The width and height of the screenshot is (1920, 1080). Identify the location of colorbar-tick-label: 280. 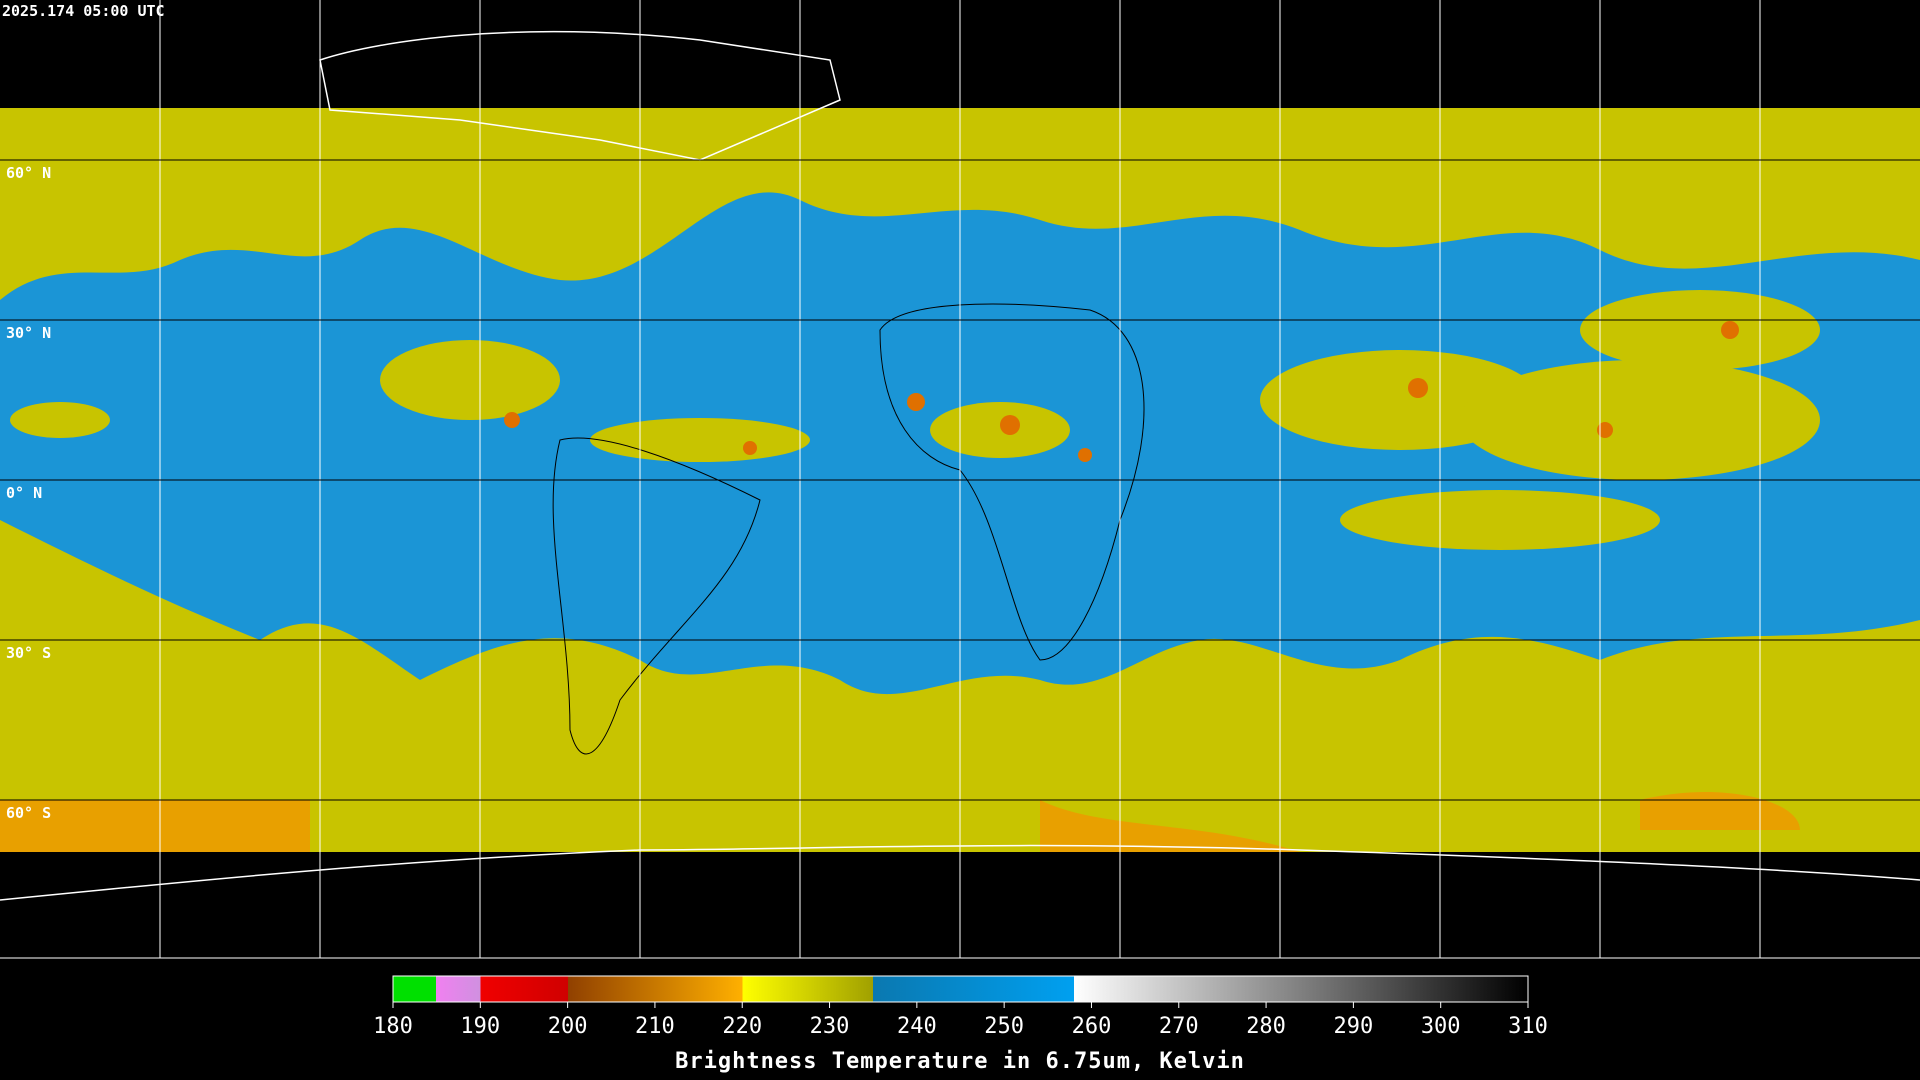
(1266, 1026).